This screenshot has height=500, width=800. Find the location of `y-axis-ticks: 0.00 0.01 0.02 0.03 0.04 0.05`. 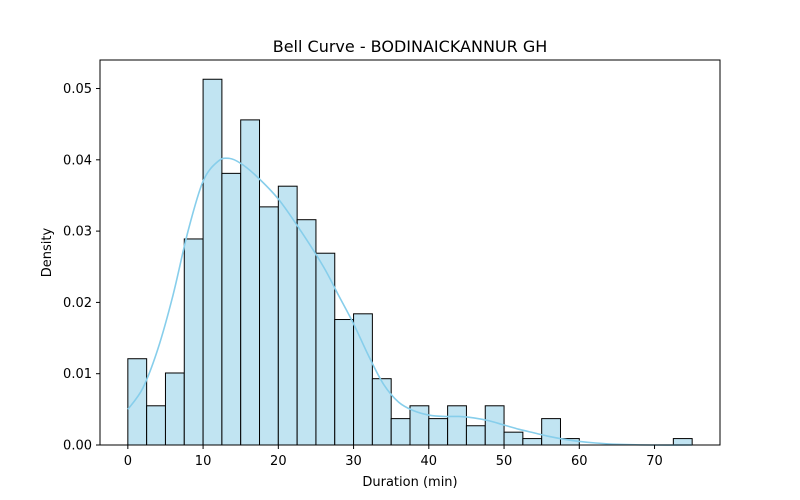

y-axis-ticks: 0.00 0.01 0.02 0.03 0.04 0.05 is located at coordinates (81, 268).